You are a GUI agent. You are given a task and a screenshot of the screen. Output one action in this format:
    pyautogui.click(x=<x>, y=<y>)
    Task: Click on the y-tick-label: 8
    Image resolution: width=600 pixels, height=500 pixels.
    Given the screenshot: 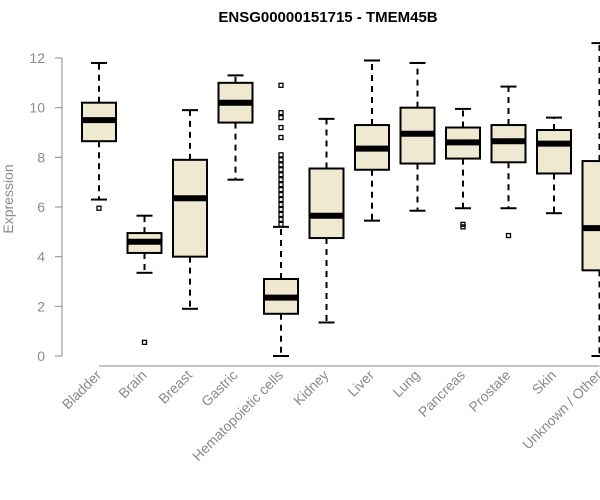 What is the action you would take?
    pyautogui.click(x=41, y=157)
    